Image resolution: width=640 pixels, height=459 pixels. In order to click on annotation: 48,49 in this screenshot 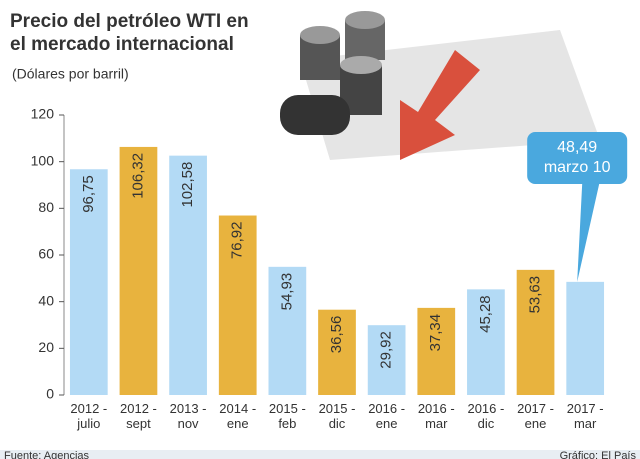, I will do `click(577, 147)`.